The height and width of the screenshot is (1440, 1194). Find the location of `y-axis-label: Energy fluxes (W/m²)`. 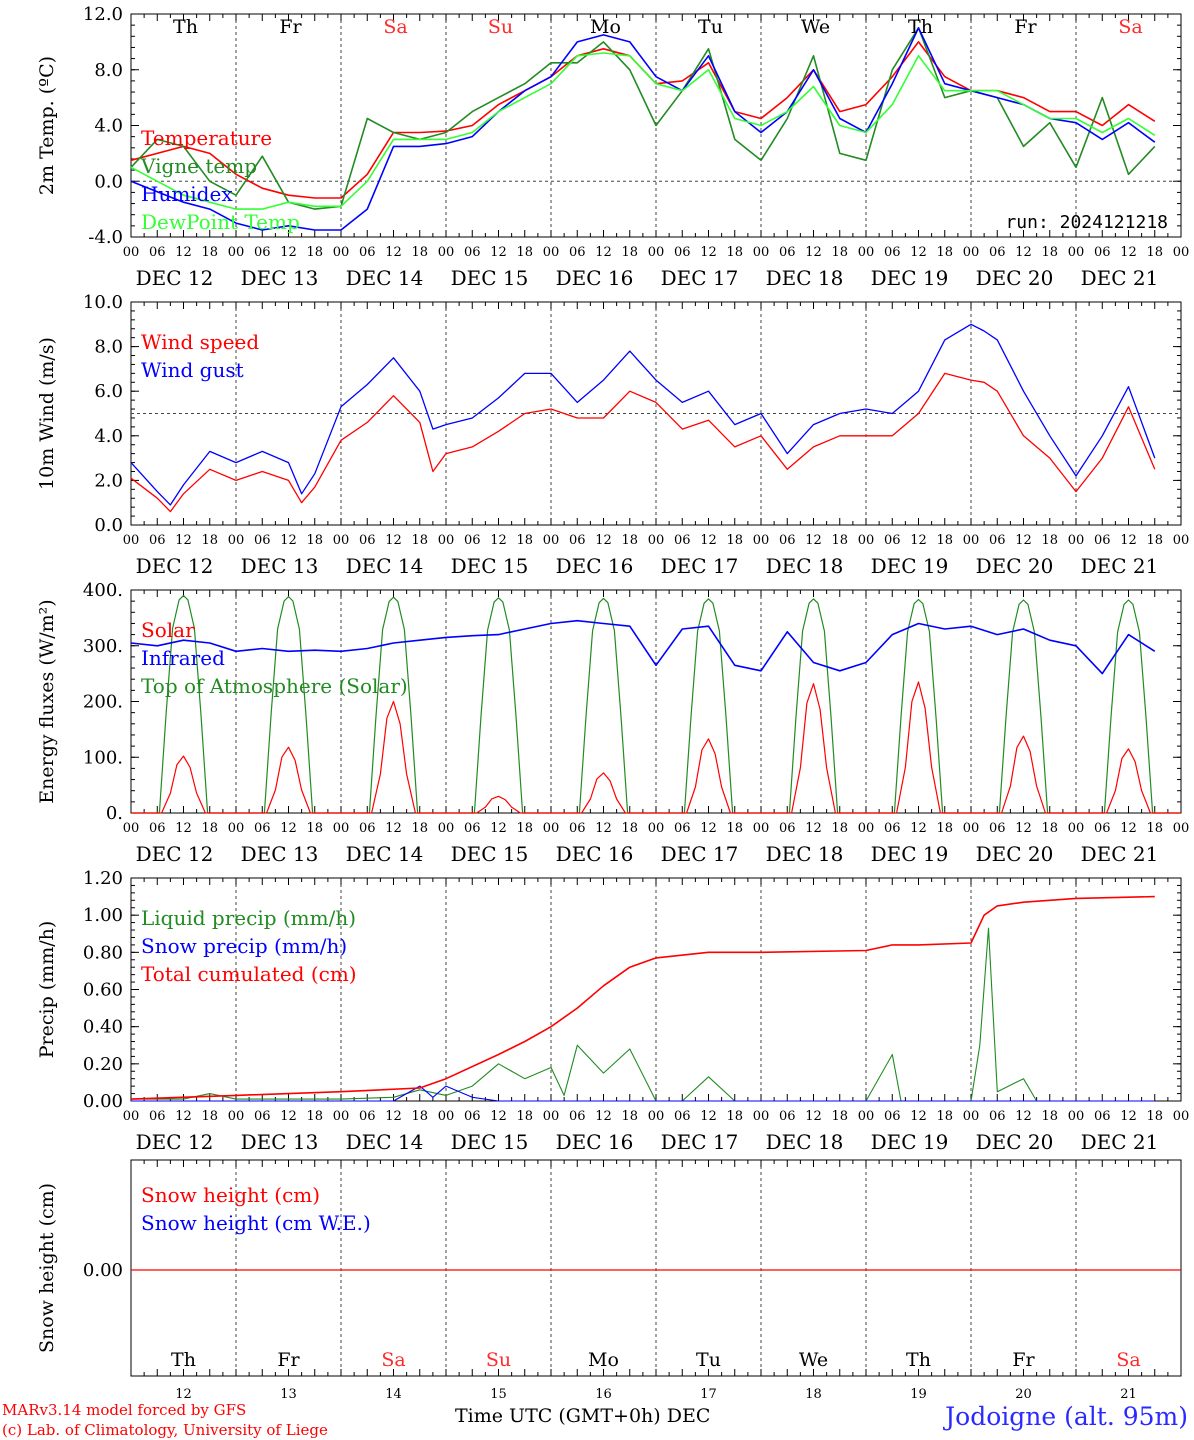

y-axis-label: Energy fluxes (W/m²) is located at coordinates (47, 701).